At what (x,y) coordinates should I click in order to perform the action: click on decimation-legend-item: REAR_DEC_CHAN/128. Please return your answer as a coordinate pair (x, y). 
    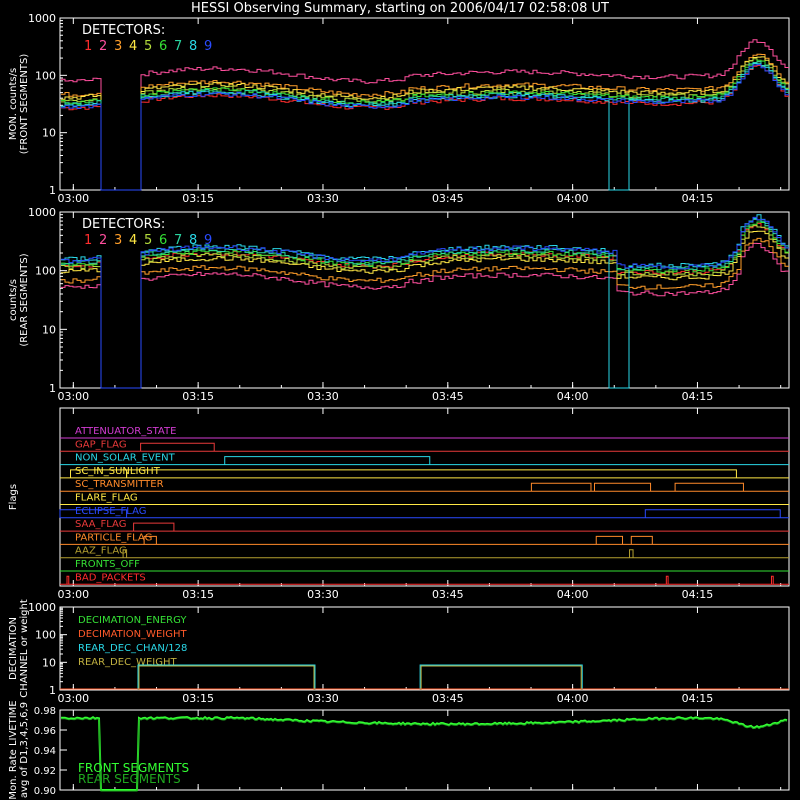
    Looking at the image, I should click on (132, 648).